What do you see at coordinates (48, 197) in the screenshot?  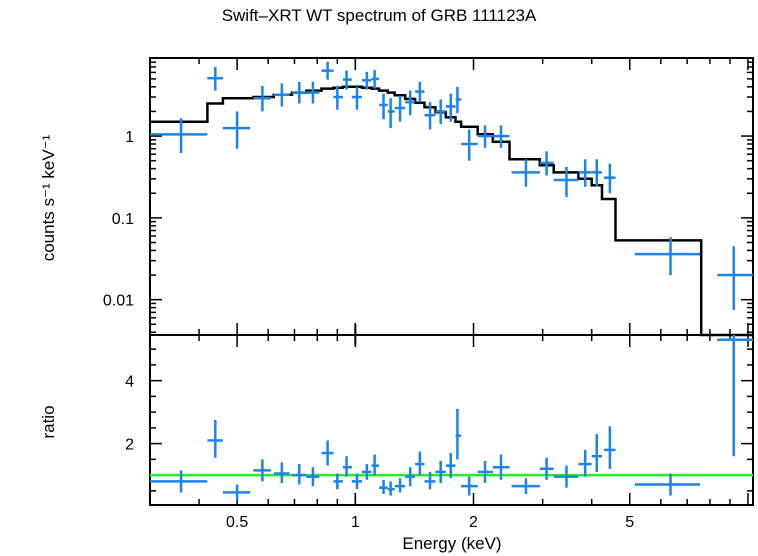 I see `y-axis-label-top: counts s⁻¹ keV⁻¹` at bounding box center [48, 197].